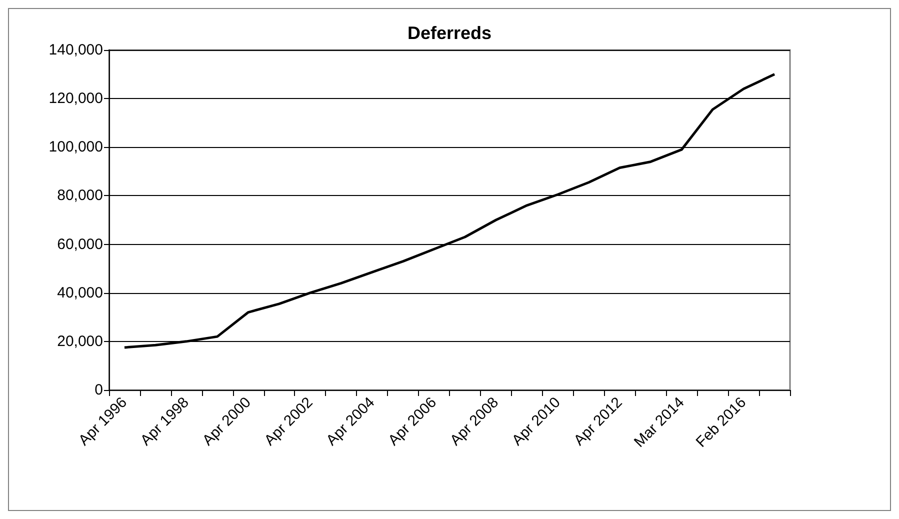 The height and width of the screenshot is (519, 899). I want to click on y-tick-label: 100,000, so click(75, 147).